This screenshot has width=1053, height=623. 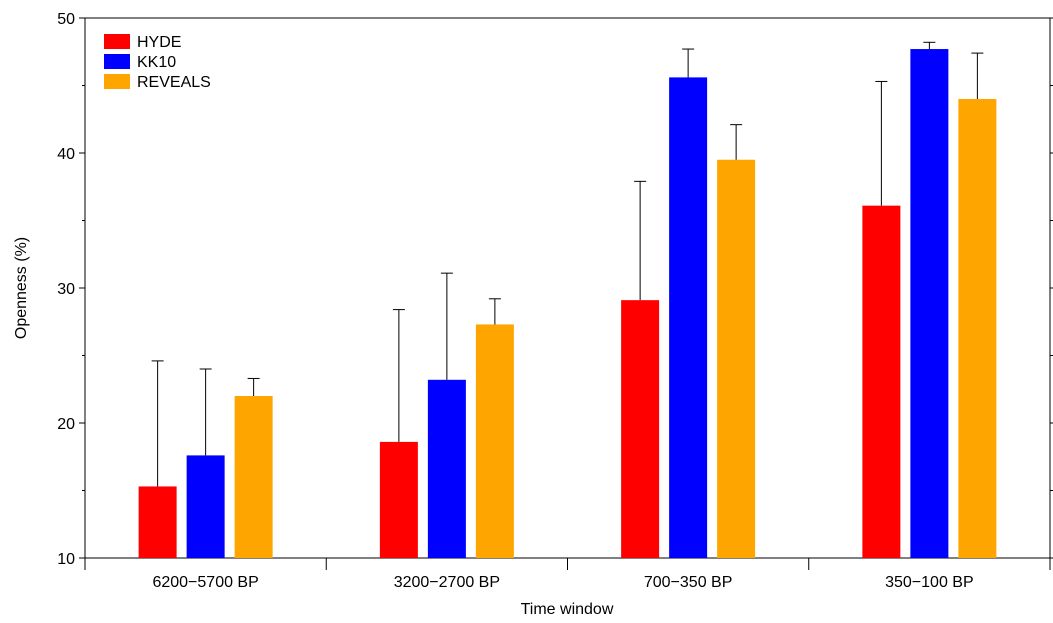 I want to click on x-tick-label: 3200−2700 BP, so click(x=447, y=582).